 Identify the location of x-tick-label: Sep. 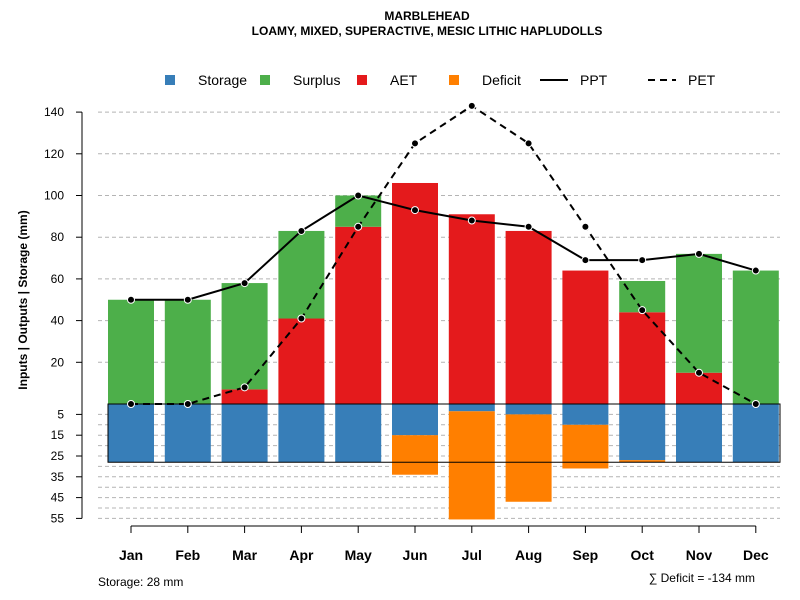
(586, 555).